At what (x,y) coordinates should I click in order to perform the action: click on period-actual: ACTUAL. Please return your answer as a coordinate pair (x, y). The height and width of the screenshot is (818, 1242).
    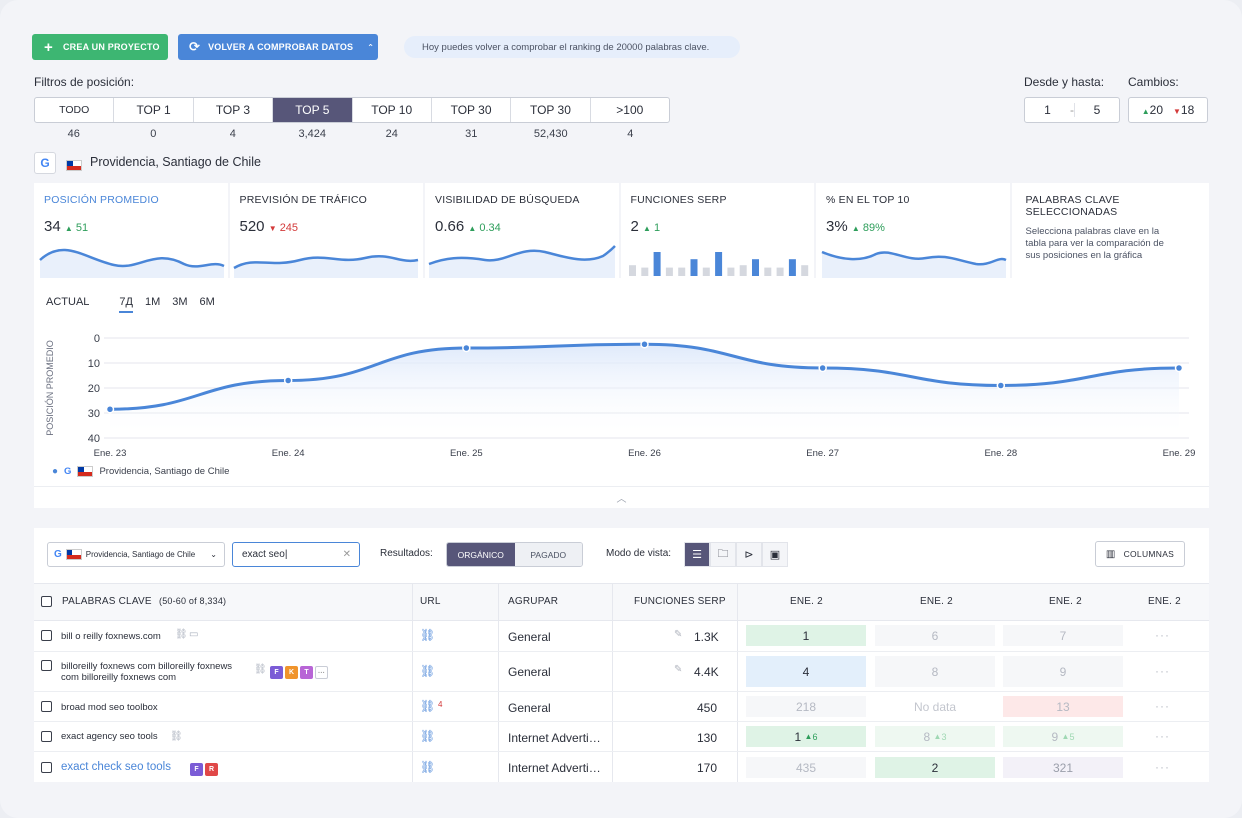
    Looking at the image, I should click on (68, 302).